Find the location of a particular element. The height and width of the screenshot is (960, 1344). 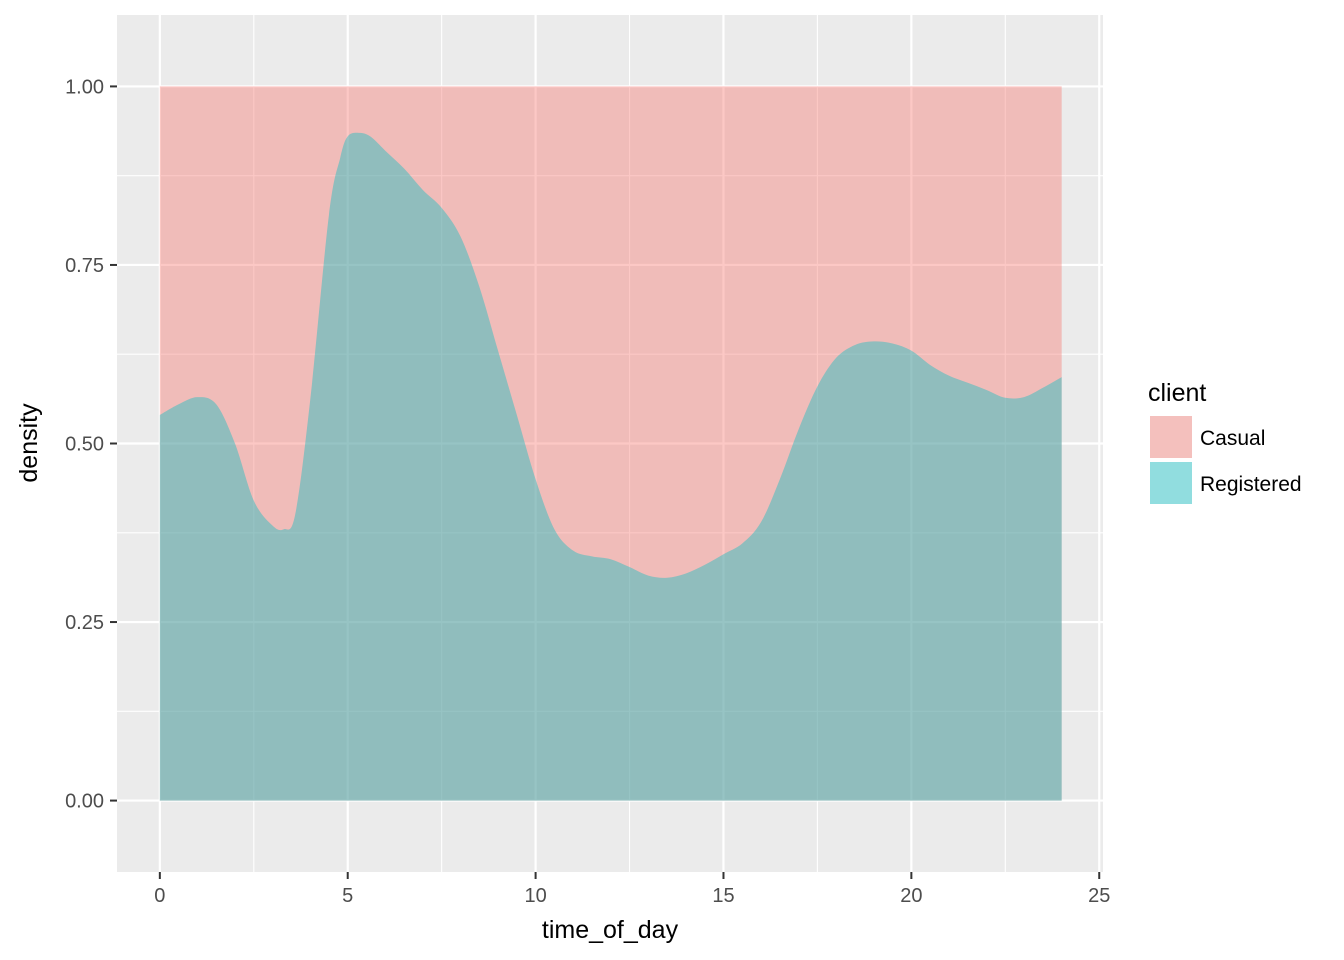

legend-key-casual is located at coordinates (1171, 437).